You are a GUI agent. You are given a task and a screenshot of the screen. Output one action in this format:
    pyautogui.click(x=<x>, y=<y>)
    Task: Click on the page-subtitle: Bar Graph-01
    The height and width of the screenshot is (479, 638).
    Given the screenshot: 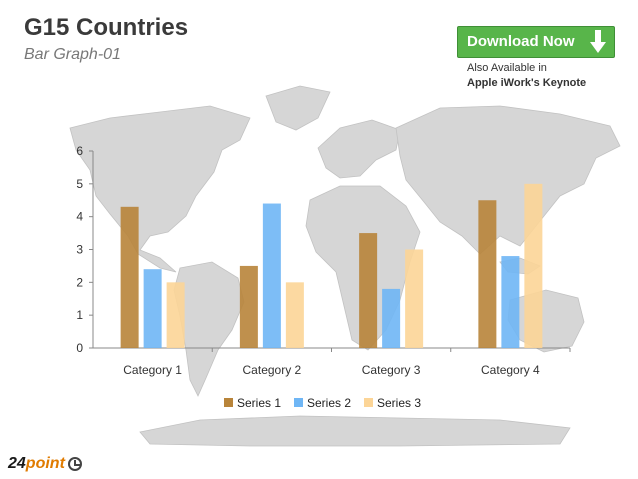 What is the action you would take?
    pyautogui.click(x=72, y=54)
    